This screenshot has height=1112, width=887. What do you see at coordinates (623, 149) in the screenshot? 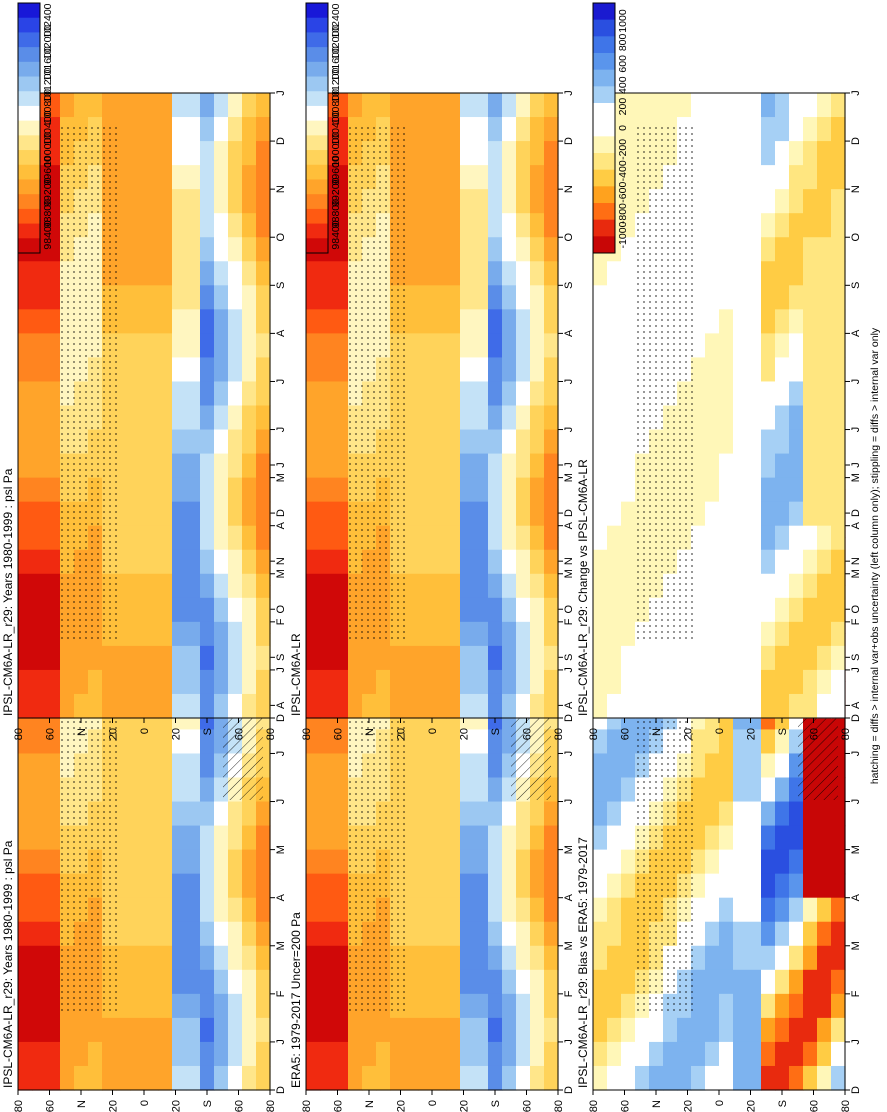
I see `colorbar-label: -200` at bounding box center [623, 149].